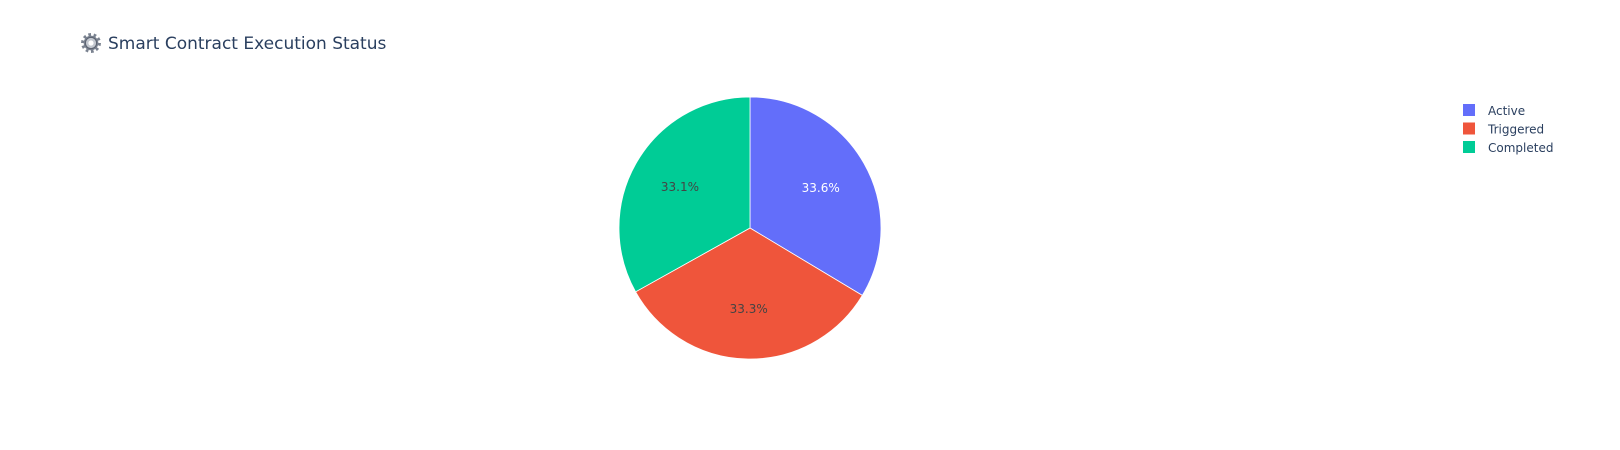 The height and width of the screenshot is (450, 1620). Describe the element at coordinates (1469, 128) in the screenshot. I see `legend-swatch-triggered` at that location.